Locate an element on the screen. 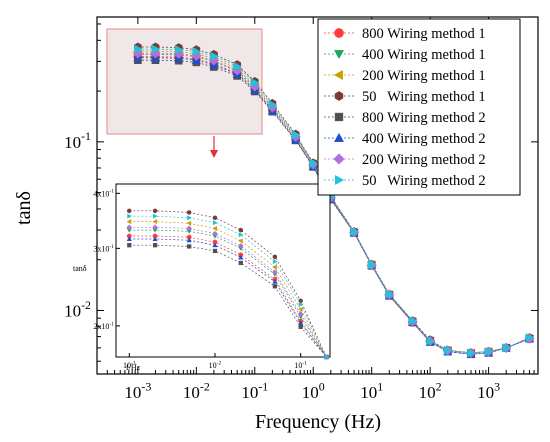 This screenshot has width=550, height=442. inset-y-tick-label: 2x10⁻¹ is located at coordinates (103, 326).